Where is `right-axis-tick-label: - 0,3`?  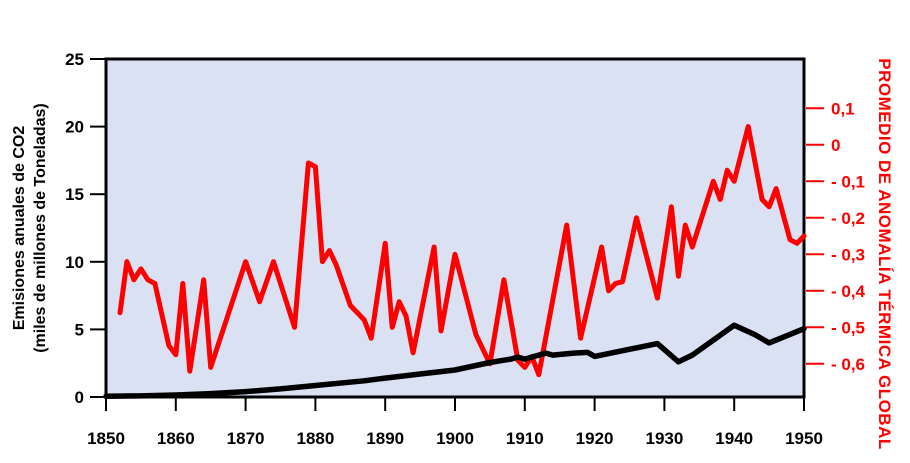
right-axis-tick-label: - 0,3 is located at coordinates (848, 254).